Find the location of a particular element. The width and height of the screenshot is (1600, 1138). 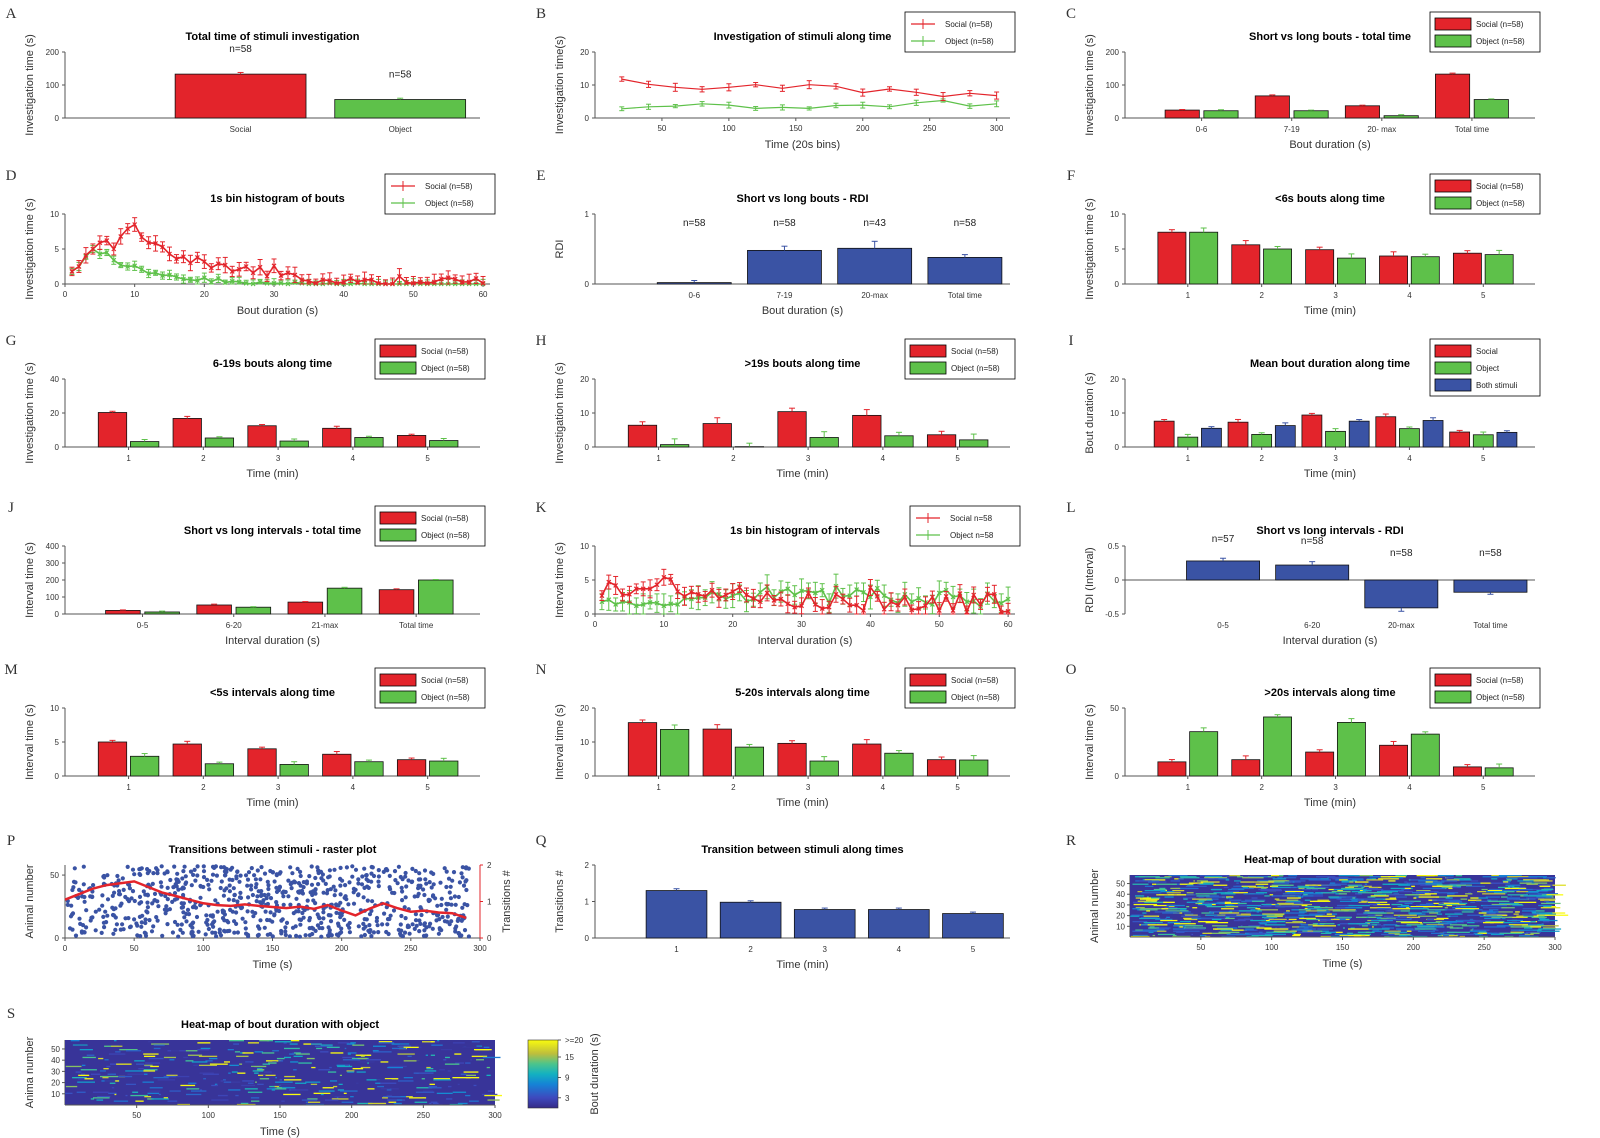

y-tick-label: 10 is located at coordinates (1114, 214).